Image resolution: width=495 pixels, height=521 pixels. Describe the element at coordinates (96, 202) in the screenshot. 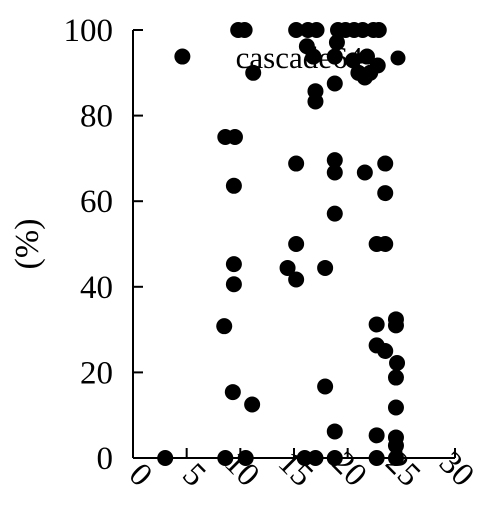

I see `y-tick-label: 60` at that location.